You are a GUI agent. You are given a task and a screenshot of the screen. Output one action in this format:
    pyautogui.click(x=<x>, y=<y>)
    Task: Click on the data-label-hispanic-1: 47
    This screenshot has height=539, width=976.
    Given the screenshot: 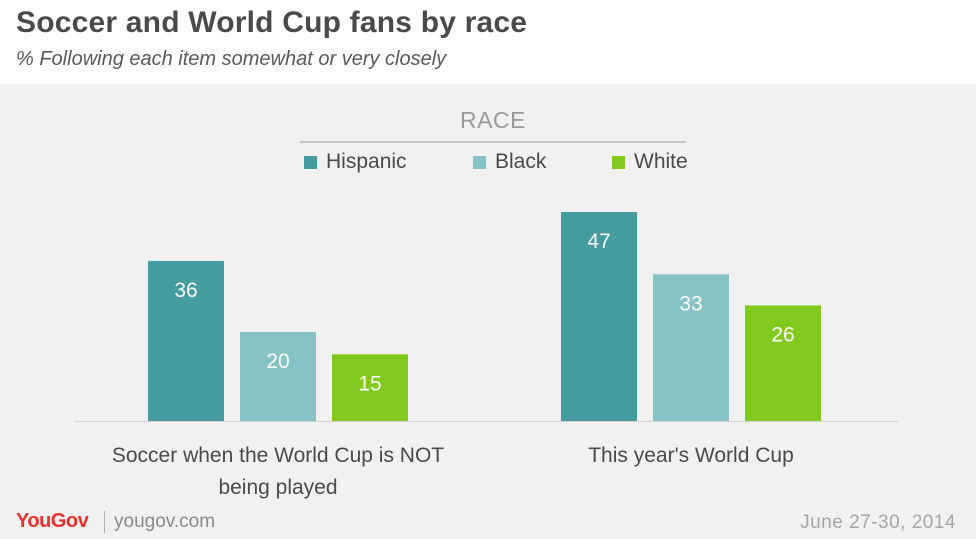 What is the action you would take?
    pyautogui.click(x=598, y=241)
    